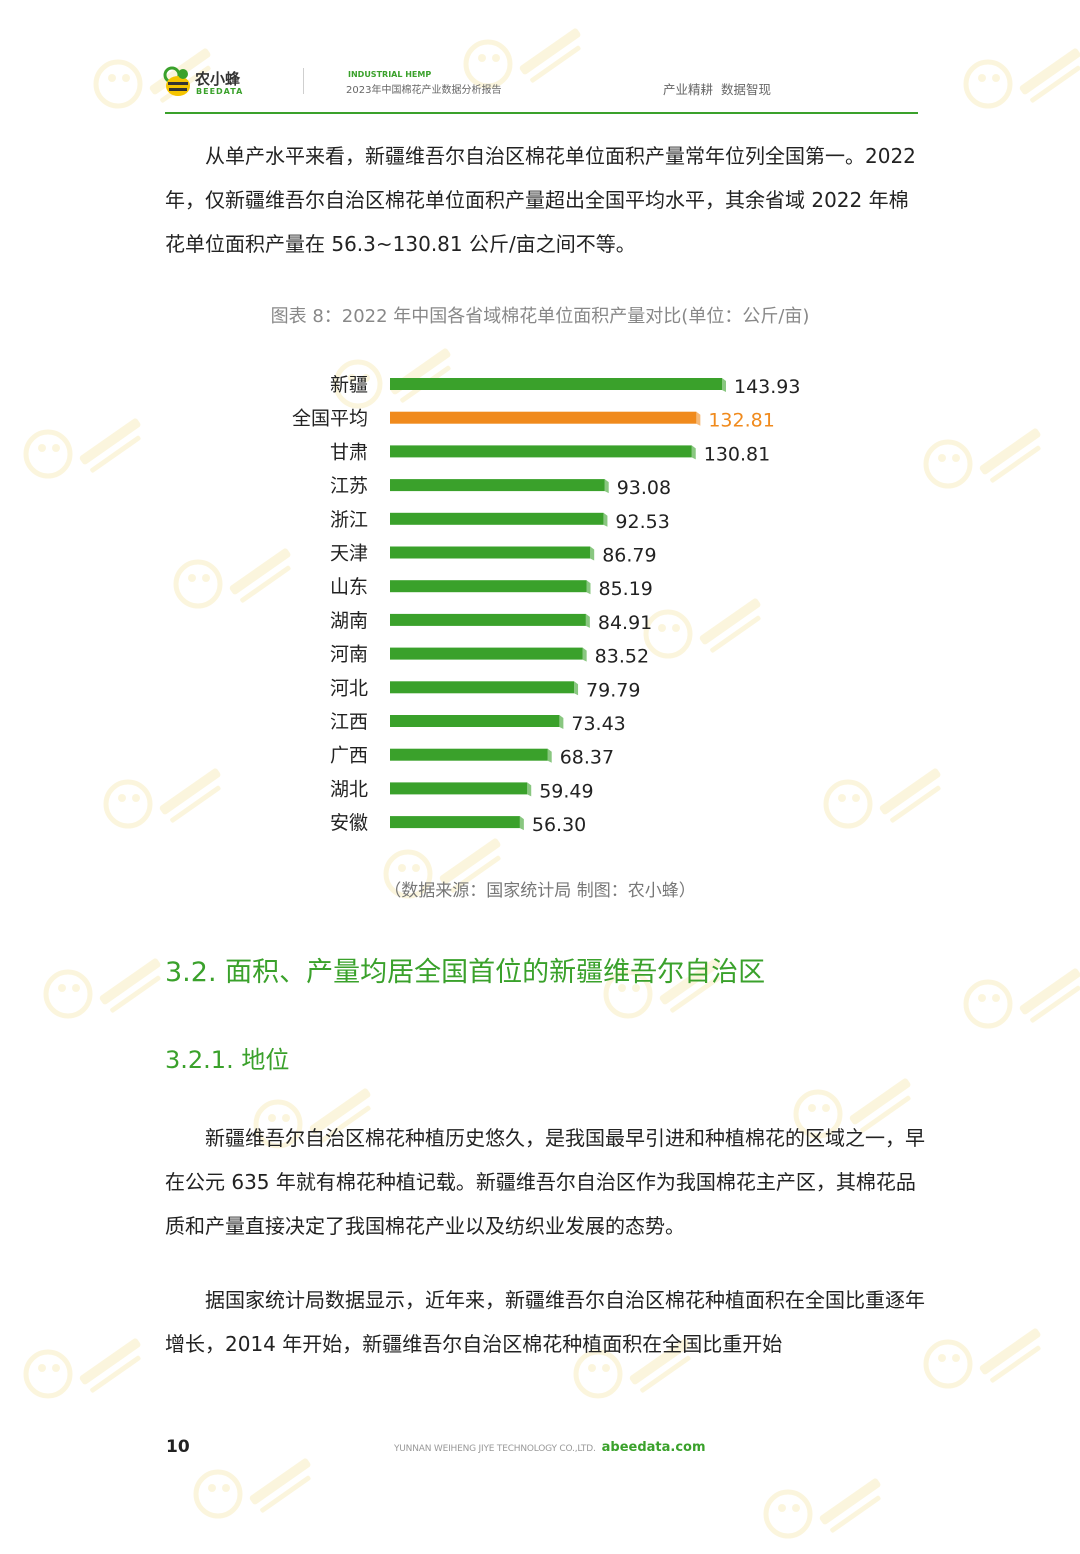  I want to click on category-label: 安徽, so click(349, 823).